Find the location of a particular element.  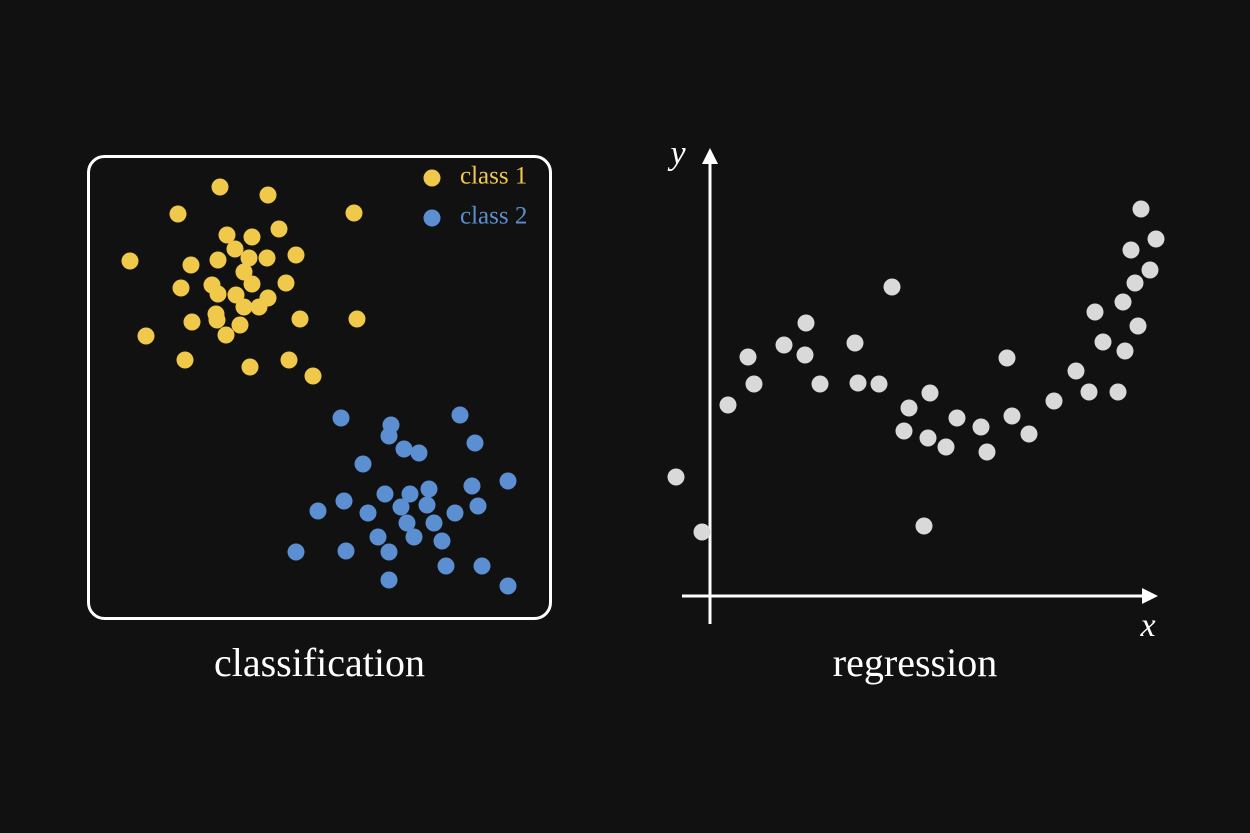

chart-title: regression is located at coordinates (915, 662).